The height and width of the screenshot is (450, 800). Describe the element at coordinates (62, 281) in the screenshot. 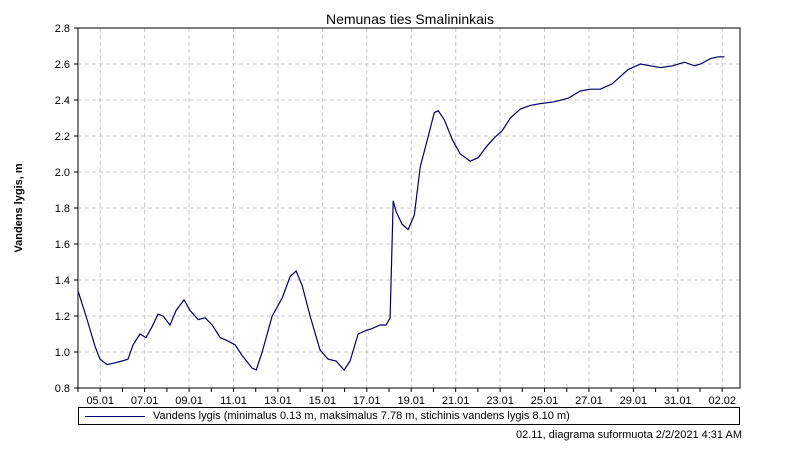

I see `y-tick-label: 1.4` at that location.